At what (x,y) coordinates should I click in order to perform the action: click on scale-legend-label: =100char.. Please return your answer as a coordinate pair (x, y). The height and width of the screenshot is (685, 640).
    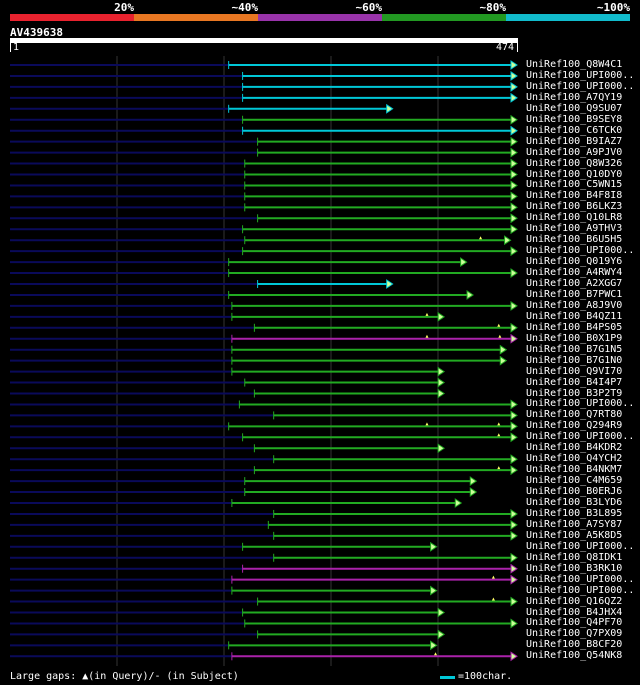
    Looking at the image, I should click on (485, 676).